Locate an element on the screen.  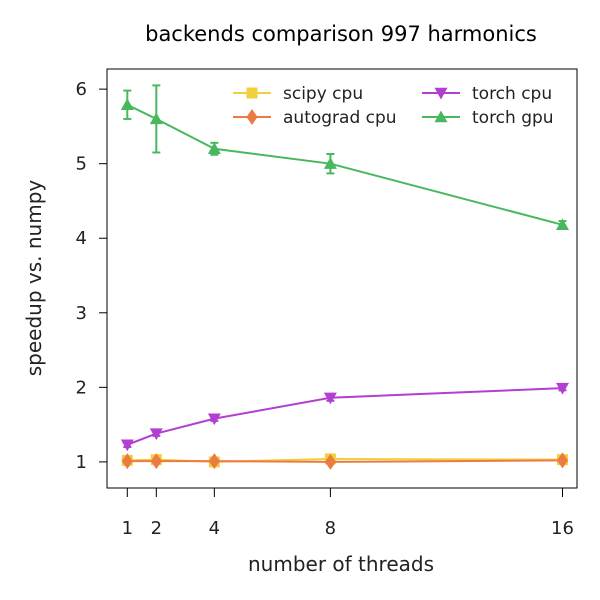
legend-item: scipy cpu is located at coordinates (298, 94).